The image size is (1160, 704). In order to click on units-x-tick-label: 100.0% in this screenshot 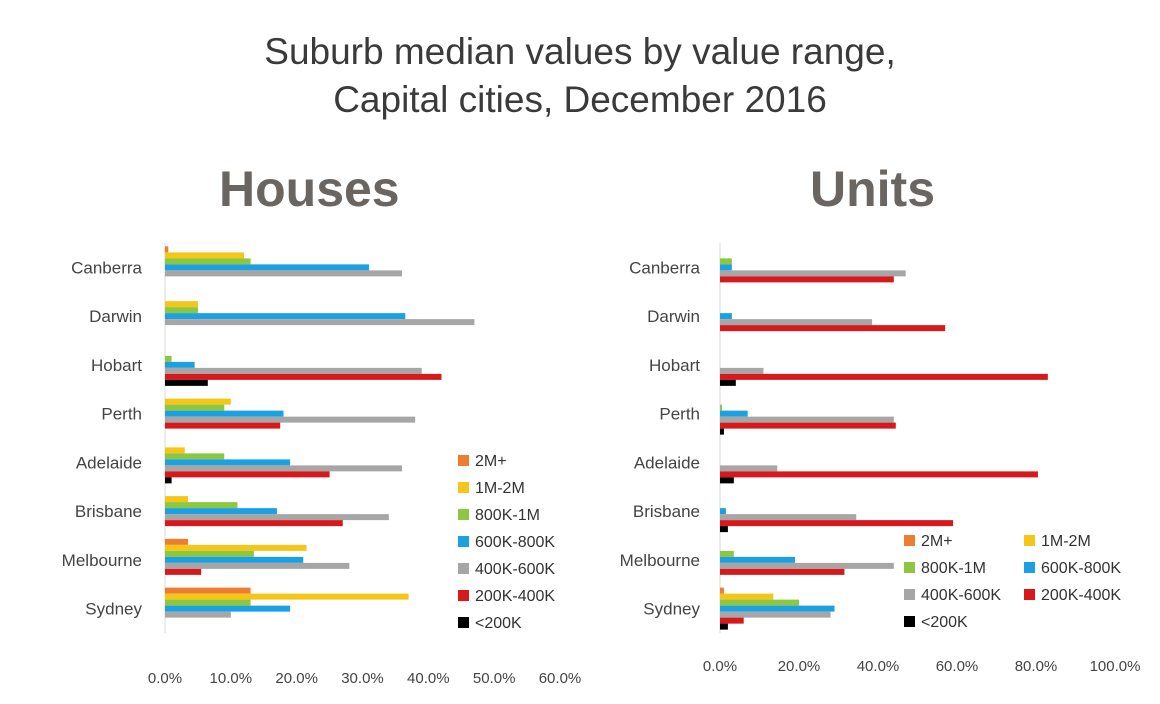, I will do `click(1115, 666)`.